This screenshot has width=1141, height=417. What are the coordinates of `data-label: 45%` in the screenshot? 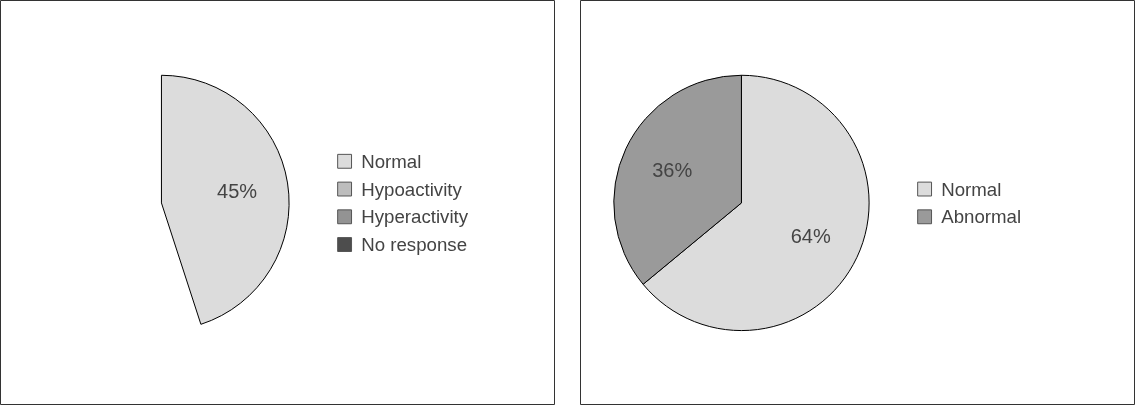 It's located at (237, 190).